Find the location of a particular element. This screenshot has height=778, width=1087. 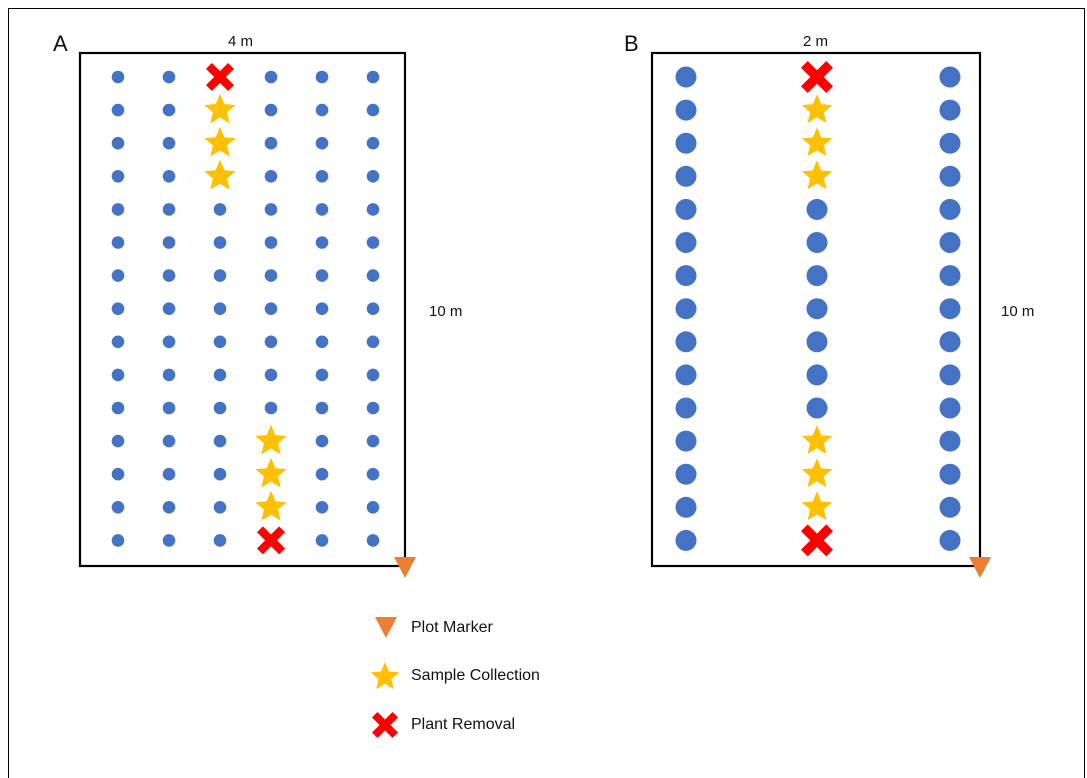

legend-plot-marker-triangle-down-icon is located at coordinates (386, 627).